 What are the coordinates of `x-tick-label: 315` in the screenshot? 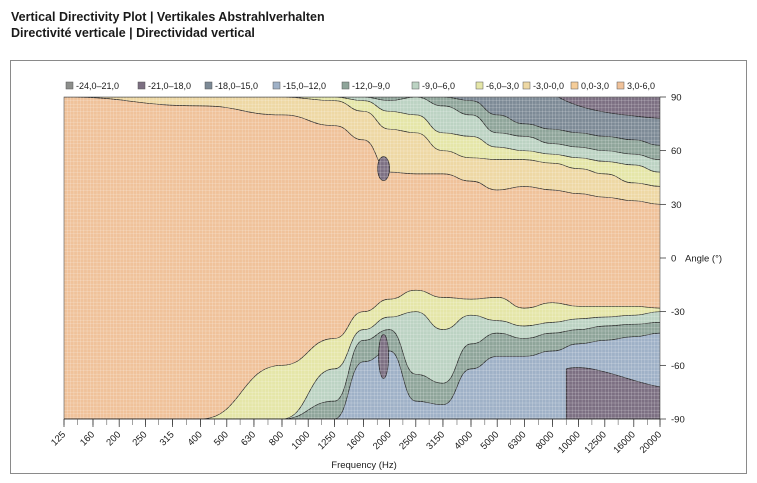 It's located at (167, 438).